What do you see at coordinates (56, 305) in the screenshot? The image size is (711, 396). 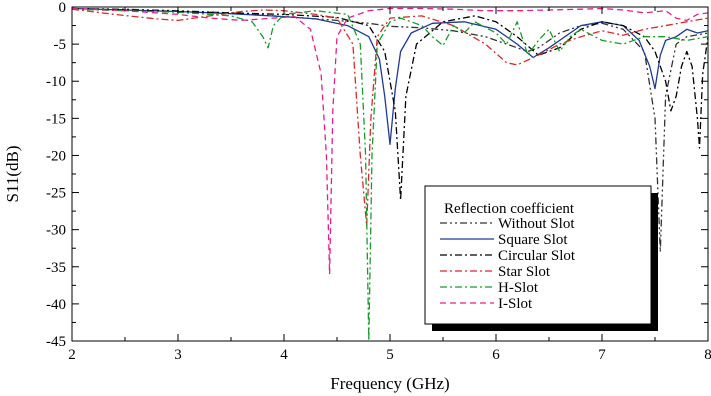 I see `y-tick-label: -40` at bounding box center [56, 305].